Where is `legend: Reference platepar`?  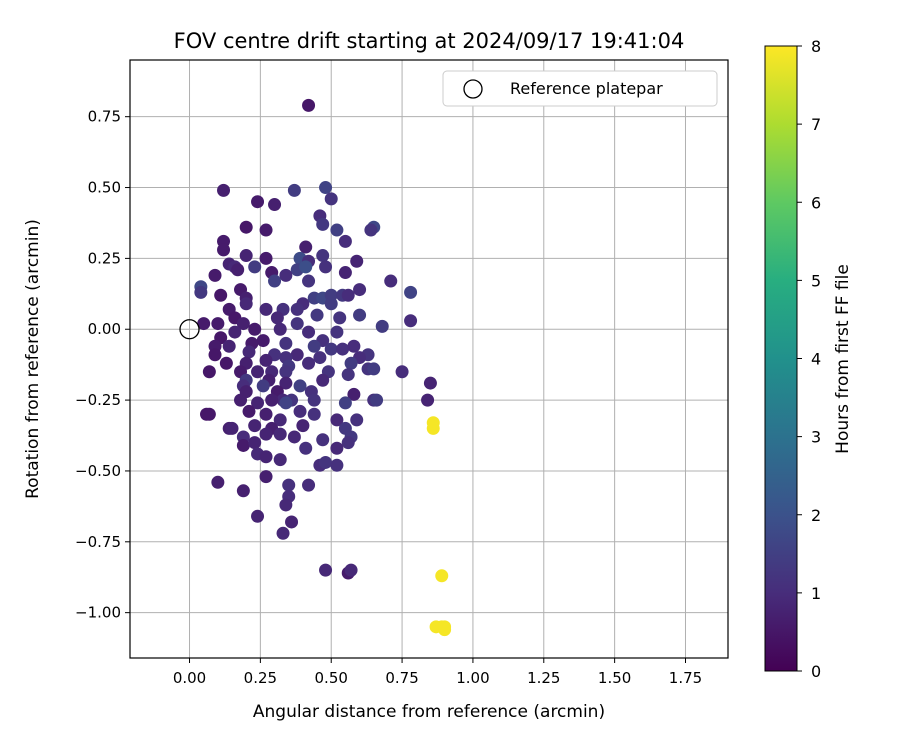 legend: Reference platepar is located at coordinates (580, 88).